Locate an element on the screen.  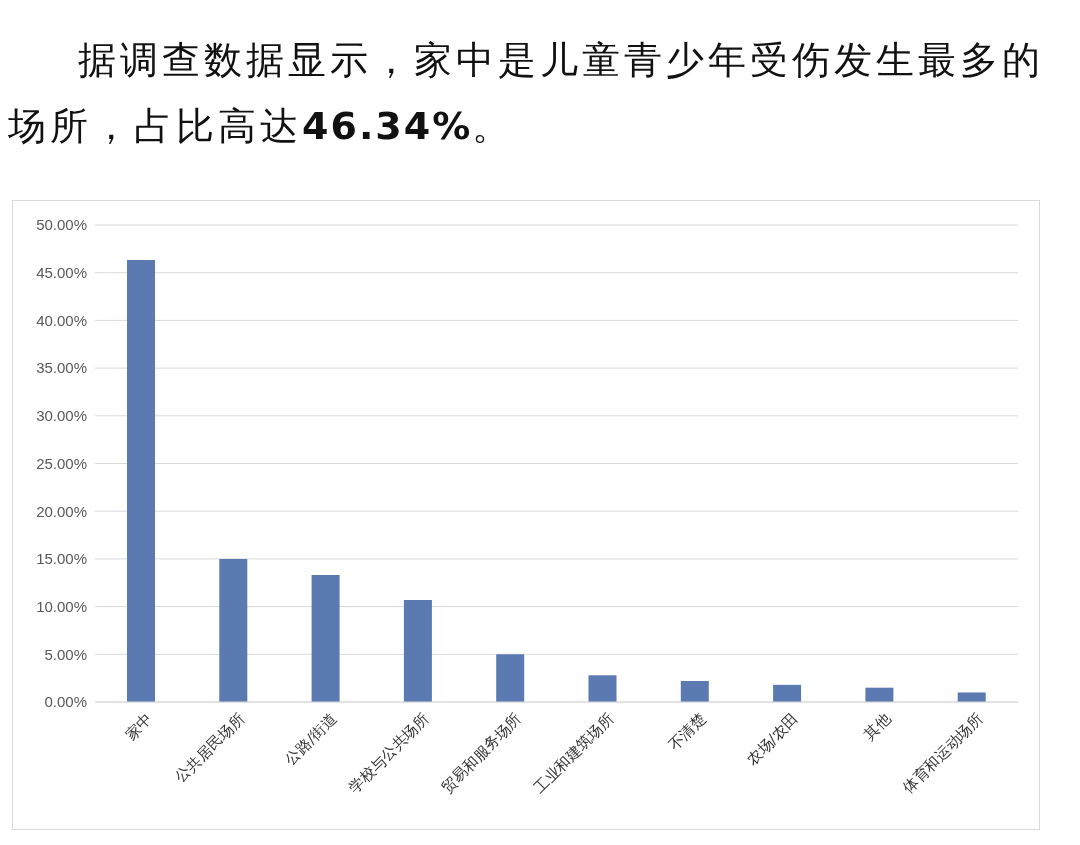
x-tick-label: 工业和建筑场所 is located at coordinates (574, 753).